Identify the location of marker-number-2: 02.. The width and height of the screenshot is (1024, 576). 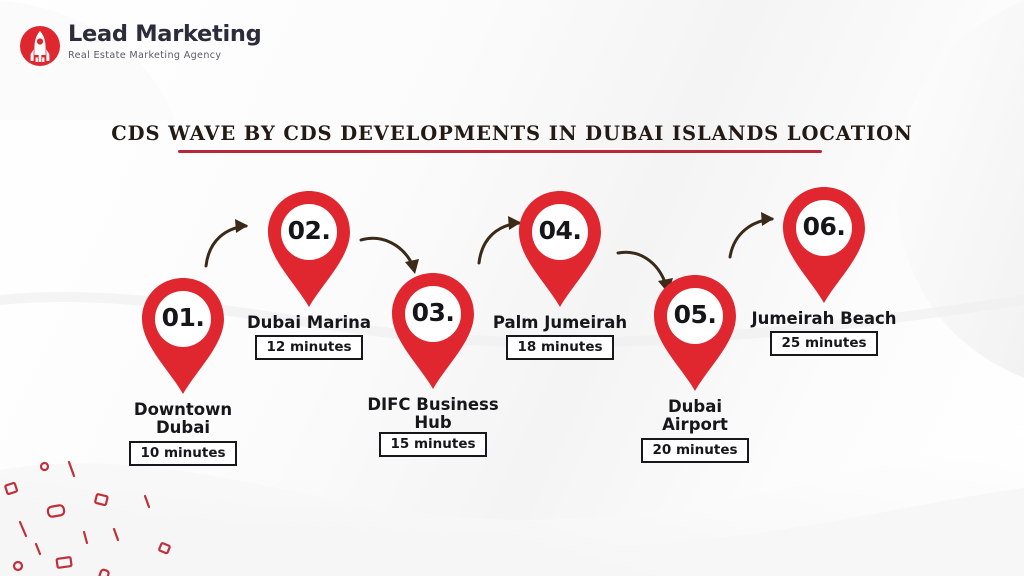
(309, 230).